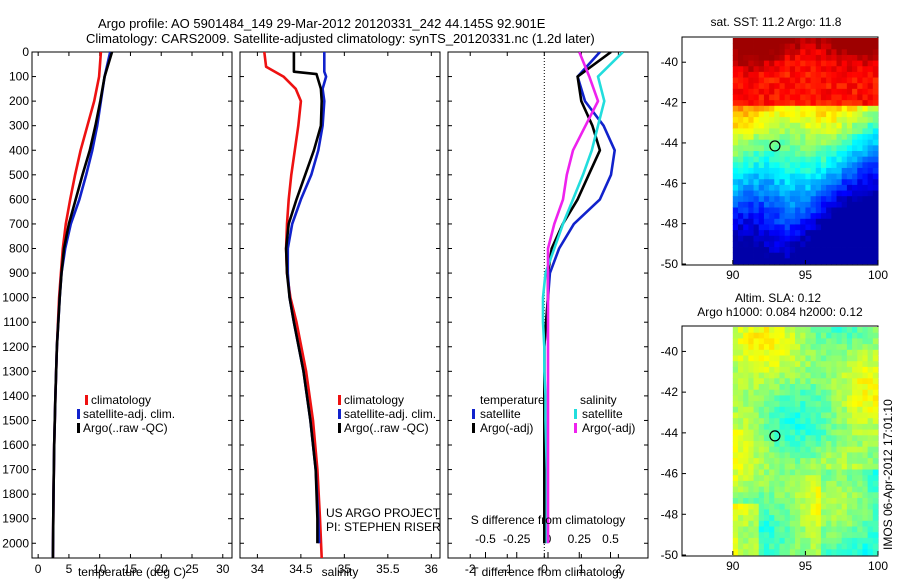  What do you see at coordinates (78, 428) in the screenshot?
I see `legend-swatch-argo` at bounding box center [78, 428].